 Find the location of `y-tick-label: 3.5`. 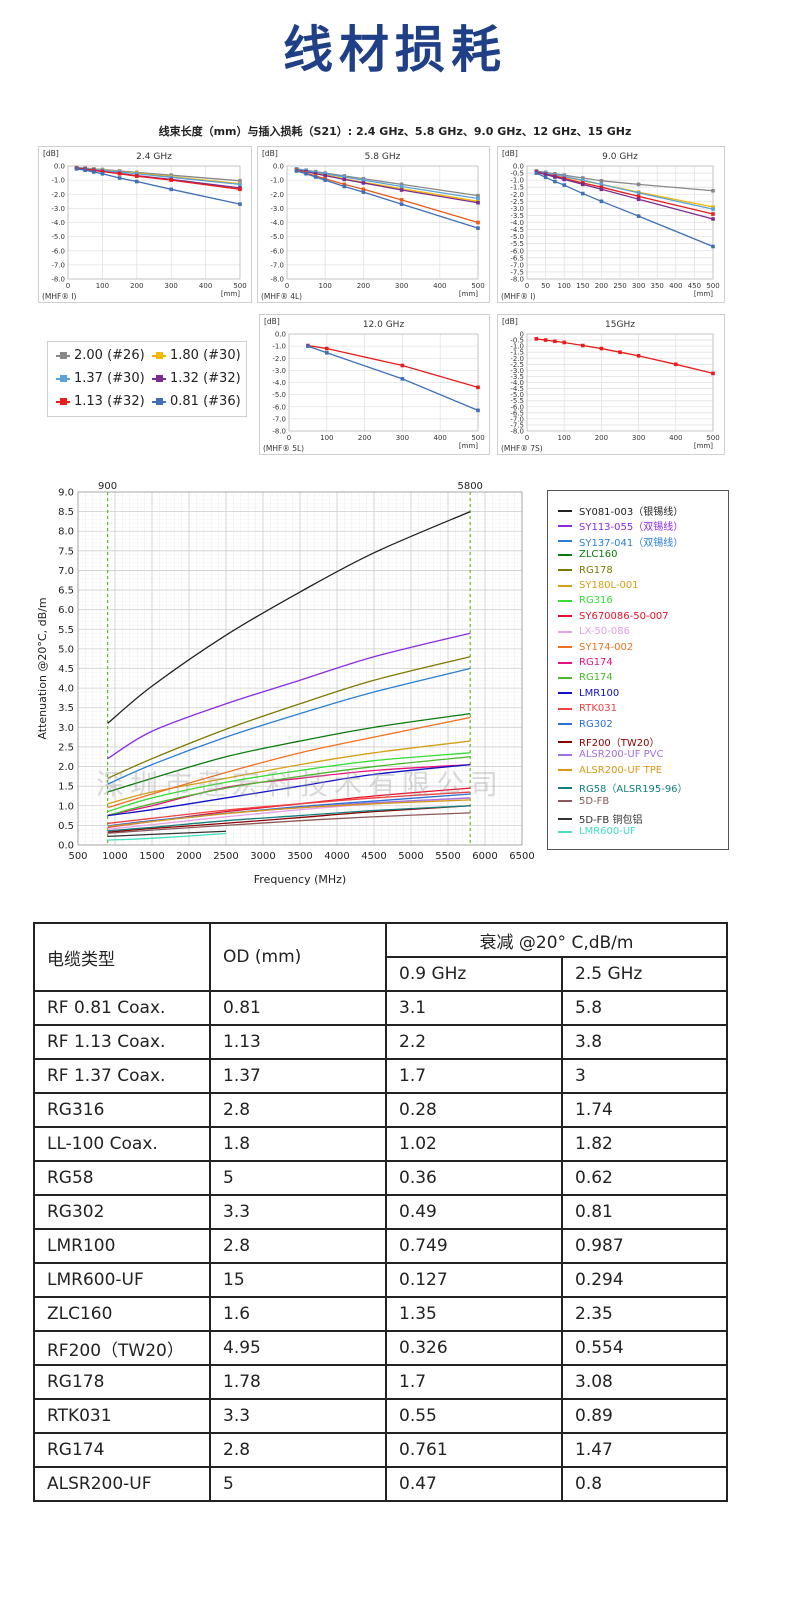

y-tick-label: 3.5 is located at coordinates (66, 708).